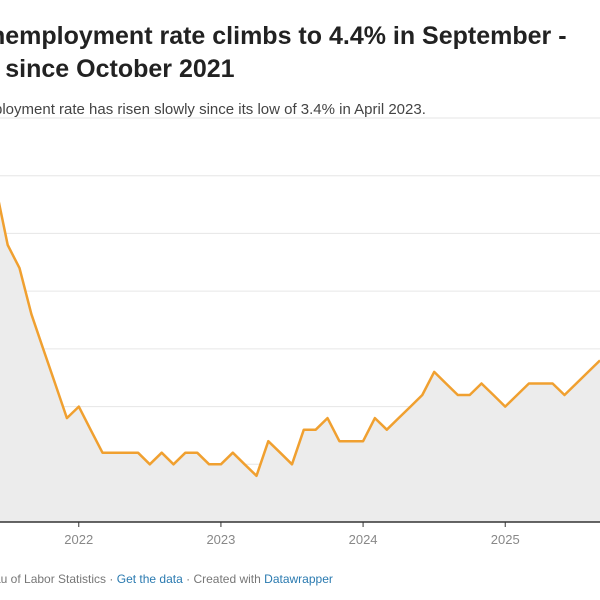 Image resolution: width=600 pixels, height=600 pixels. What do you see at coordinates (117, 69) in the screenshot?
I see `chart-title-line-2: t since October 2021` at bounding box center [117, 69].